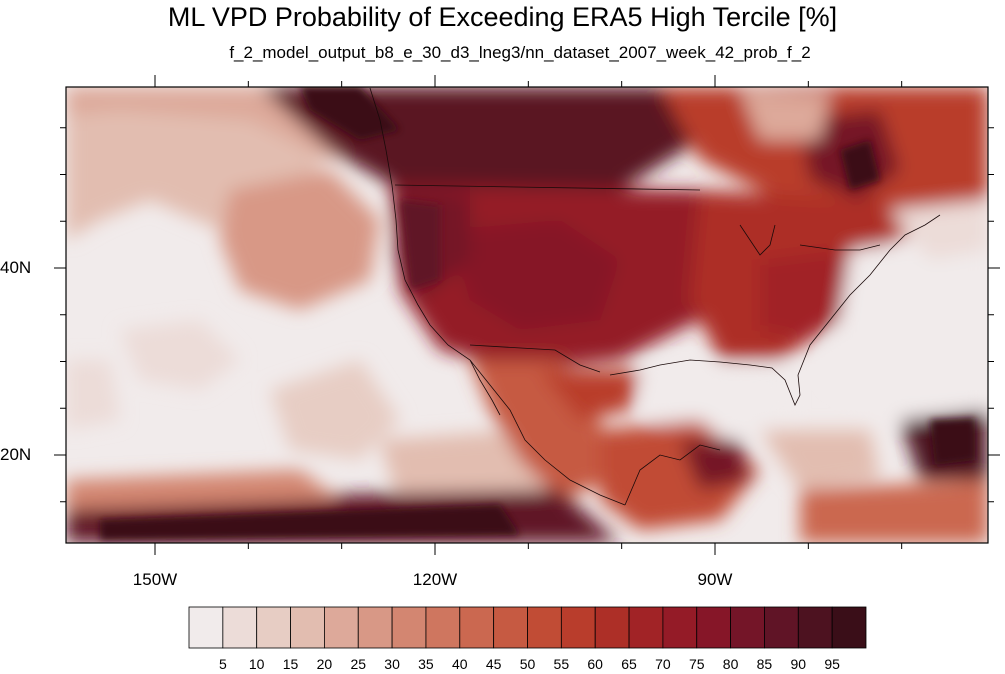  What do you see at coordinates (16, 267) in the screenshot?
I see `lat-tick-label: 40N` at bounding box center [16, 267].